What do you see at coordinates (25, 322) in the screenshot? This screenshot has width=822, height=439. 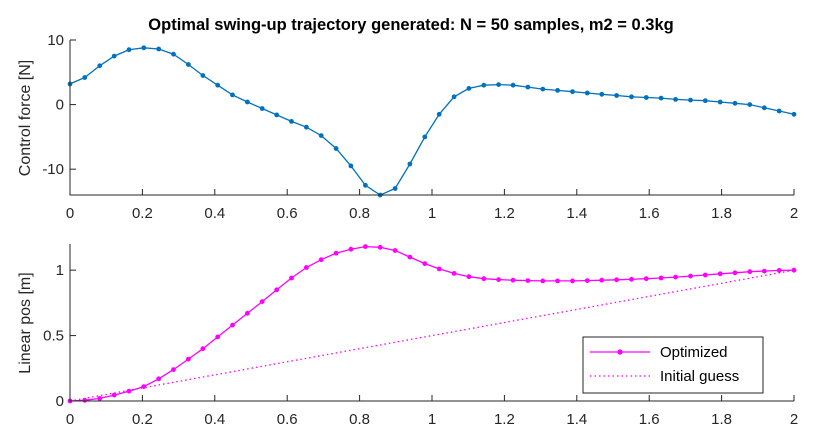 I see `linear-pos-ylabel: Linear pos [m]` at bounding box center [25, 322].